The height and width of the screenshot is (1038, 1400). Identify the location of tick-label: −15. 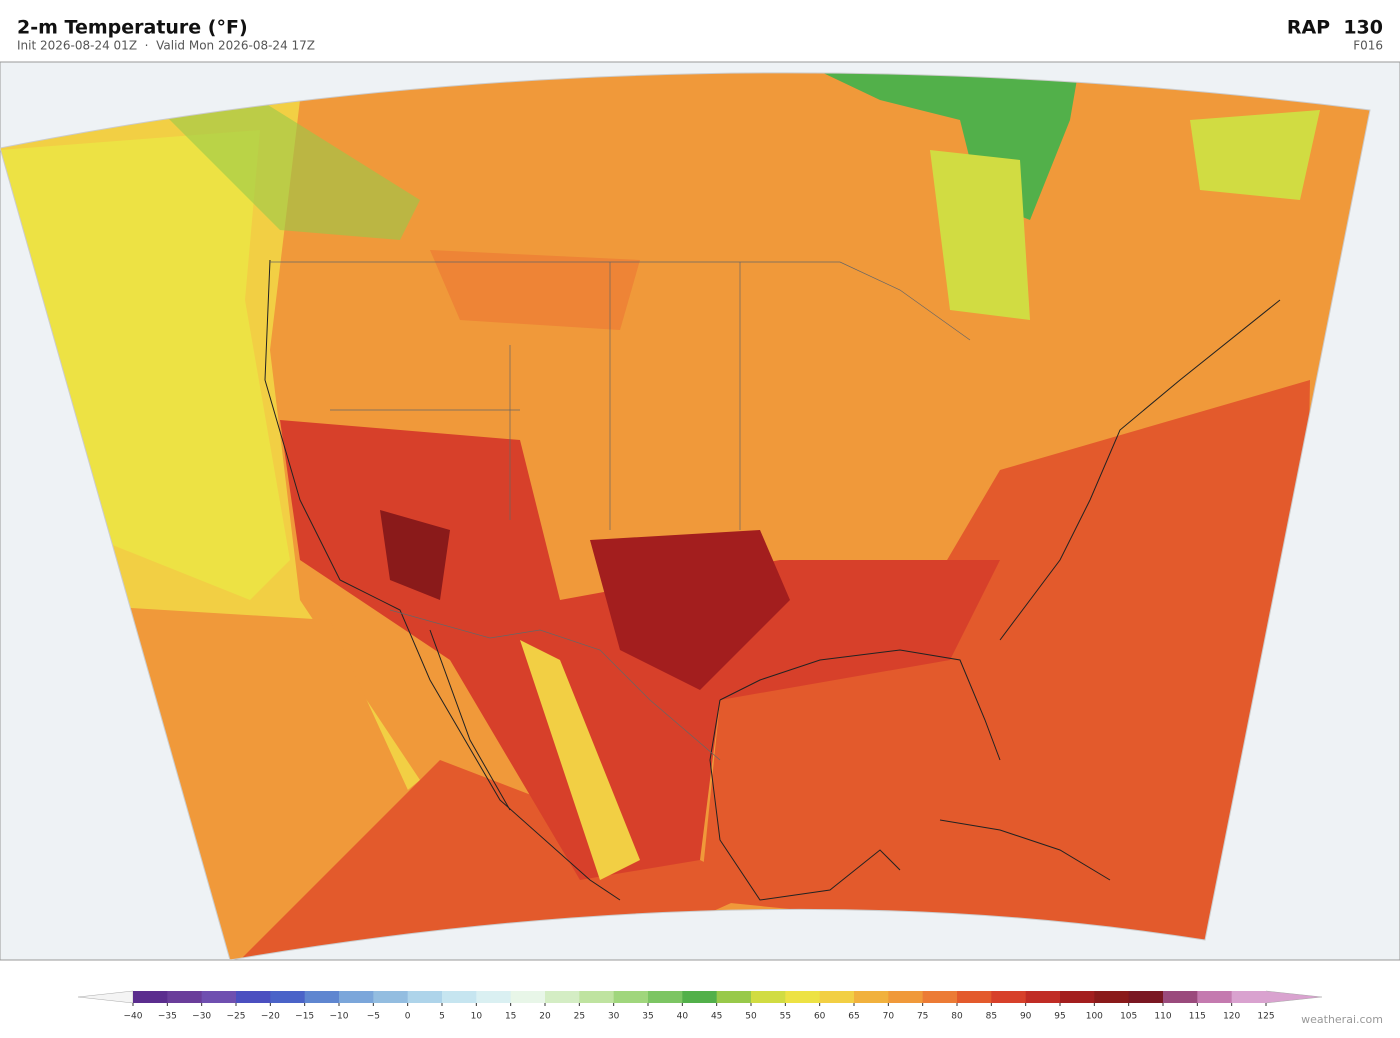
(304, 1017).